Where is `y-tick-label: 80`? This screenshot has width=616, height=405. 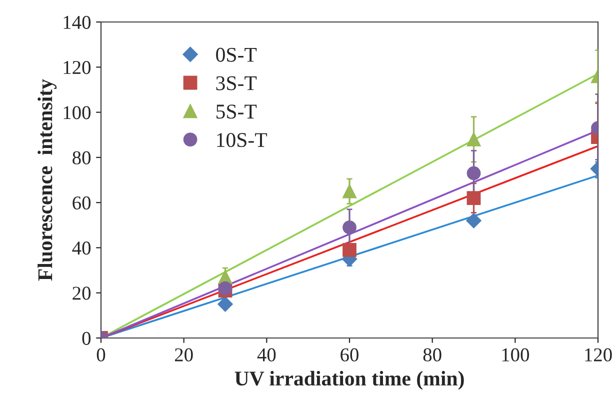 y-tick-label: 80 is located at coordinates (81, 157).